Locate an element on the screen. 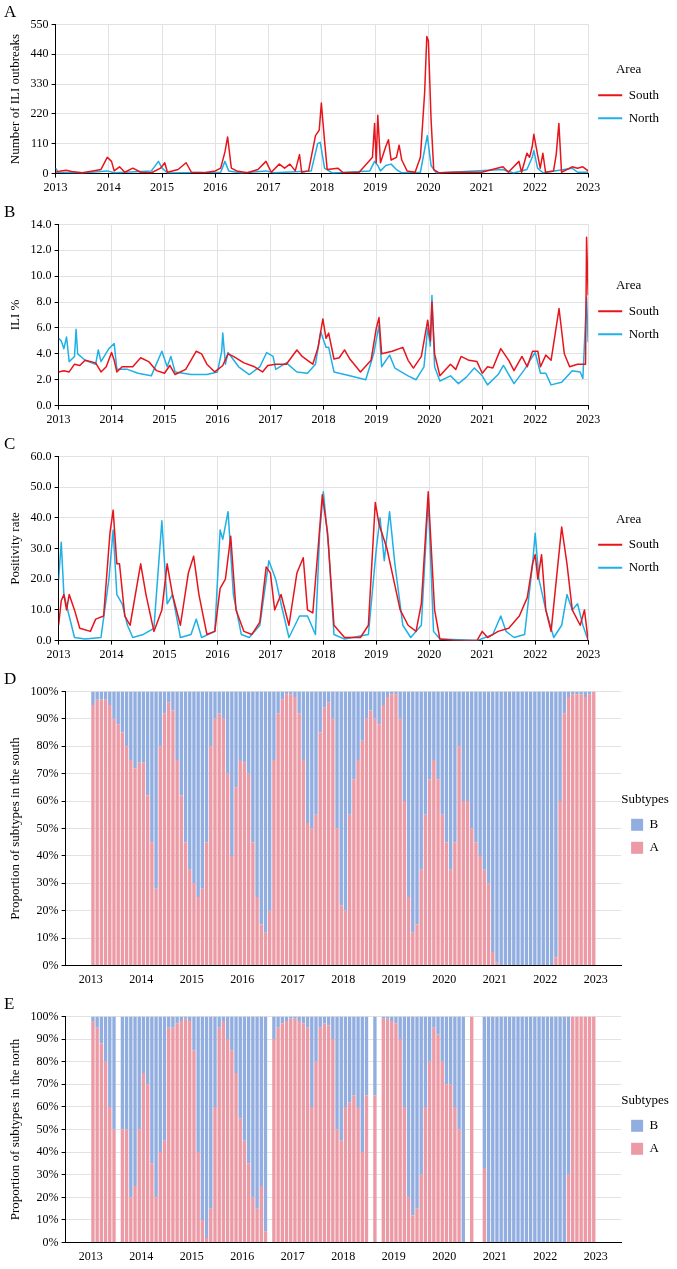 This screenshot has height=1269, width=677. legend-label: North is located at coordinates (644, 567).